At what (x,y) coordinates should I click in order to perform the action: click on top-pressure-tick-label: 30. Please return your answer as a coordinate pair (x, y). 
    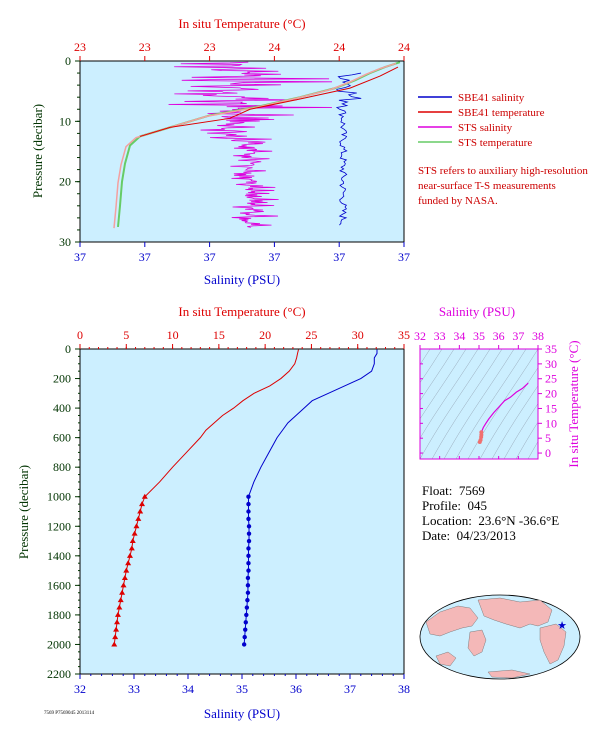
    Looking at the image, I should click on (65, 242).